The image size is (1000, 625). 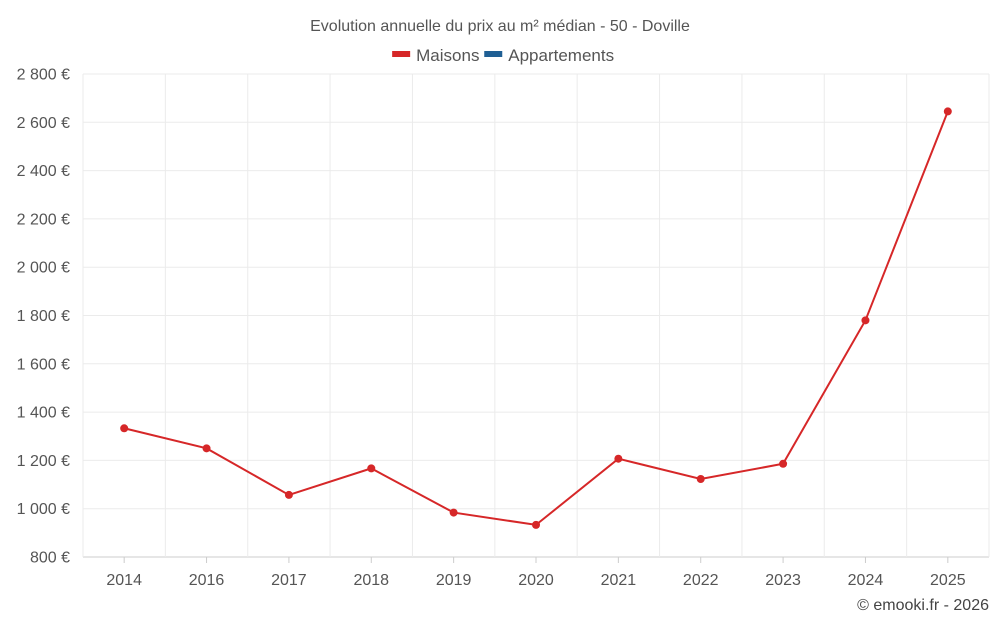 What do you see at coordinates (454, 580) in the screenshot?
I see `x-tick-label: 2019` at bounding box center [454, 580].